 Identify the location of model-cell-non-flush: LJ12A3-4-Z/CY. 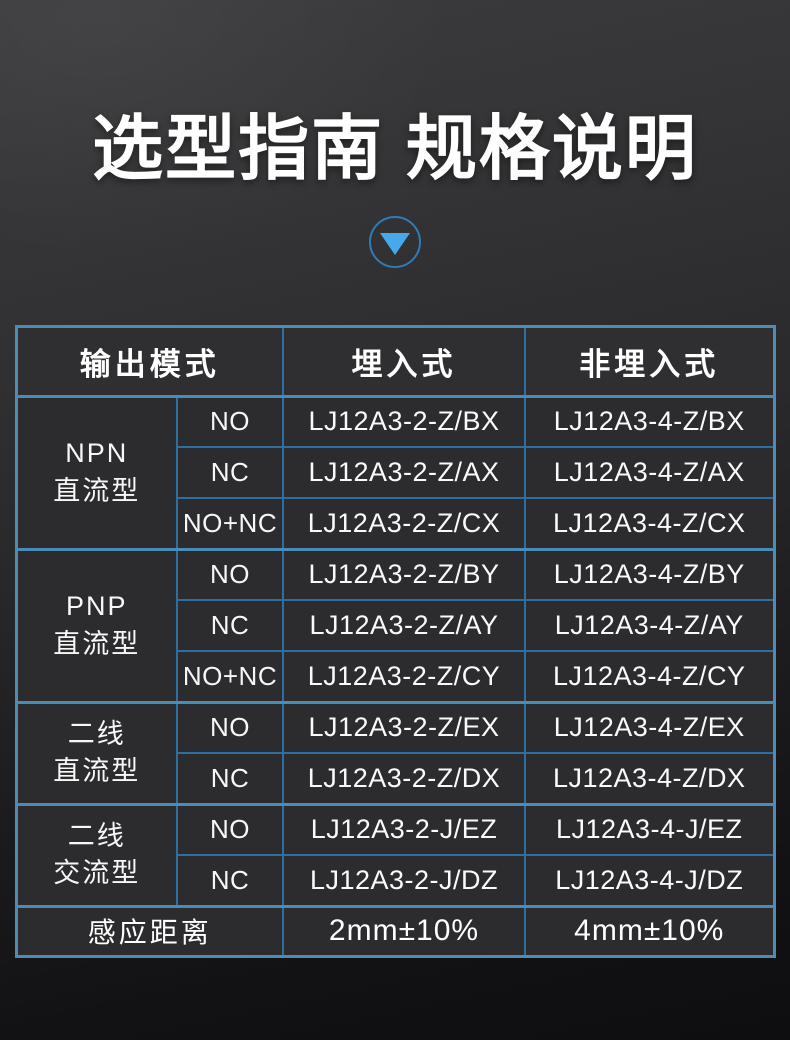
(649, 677).